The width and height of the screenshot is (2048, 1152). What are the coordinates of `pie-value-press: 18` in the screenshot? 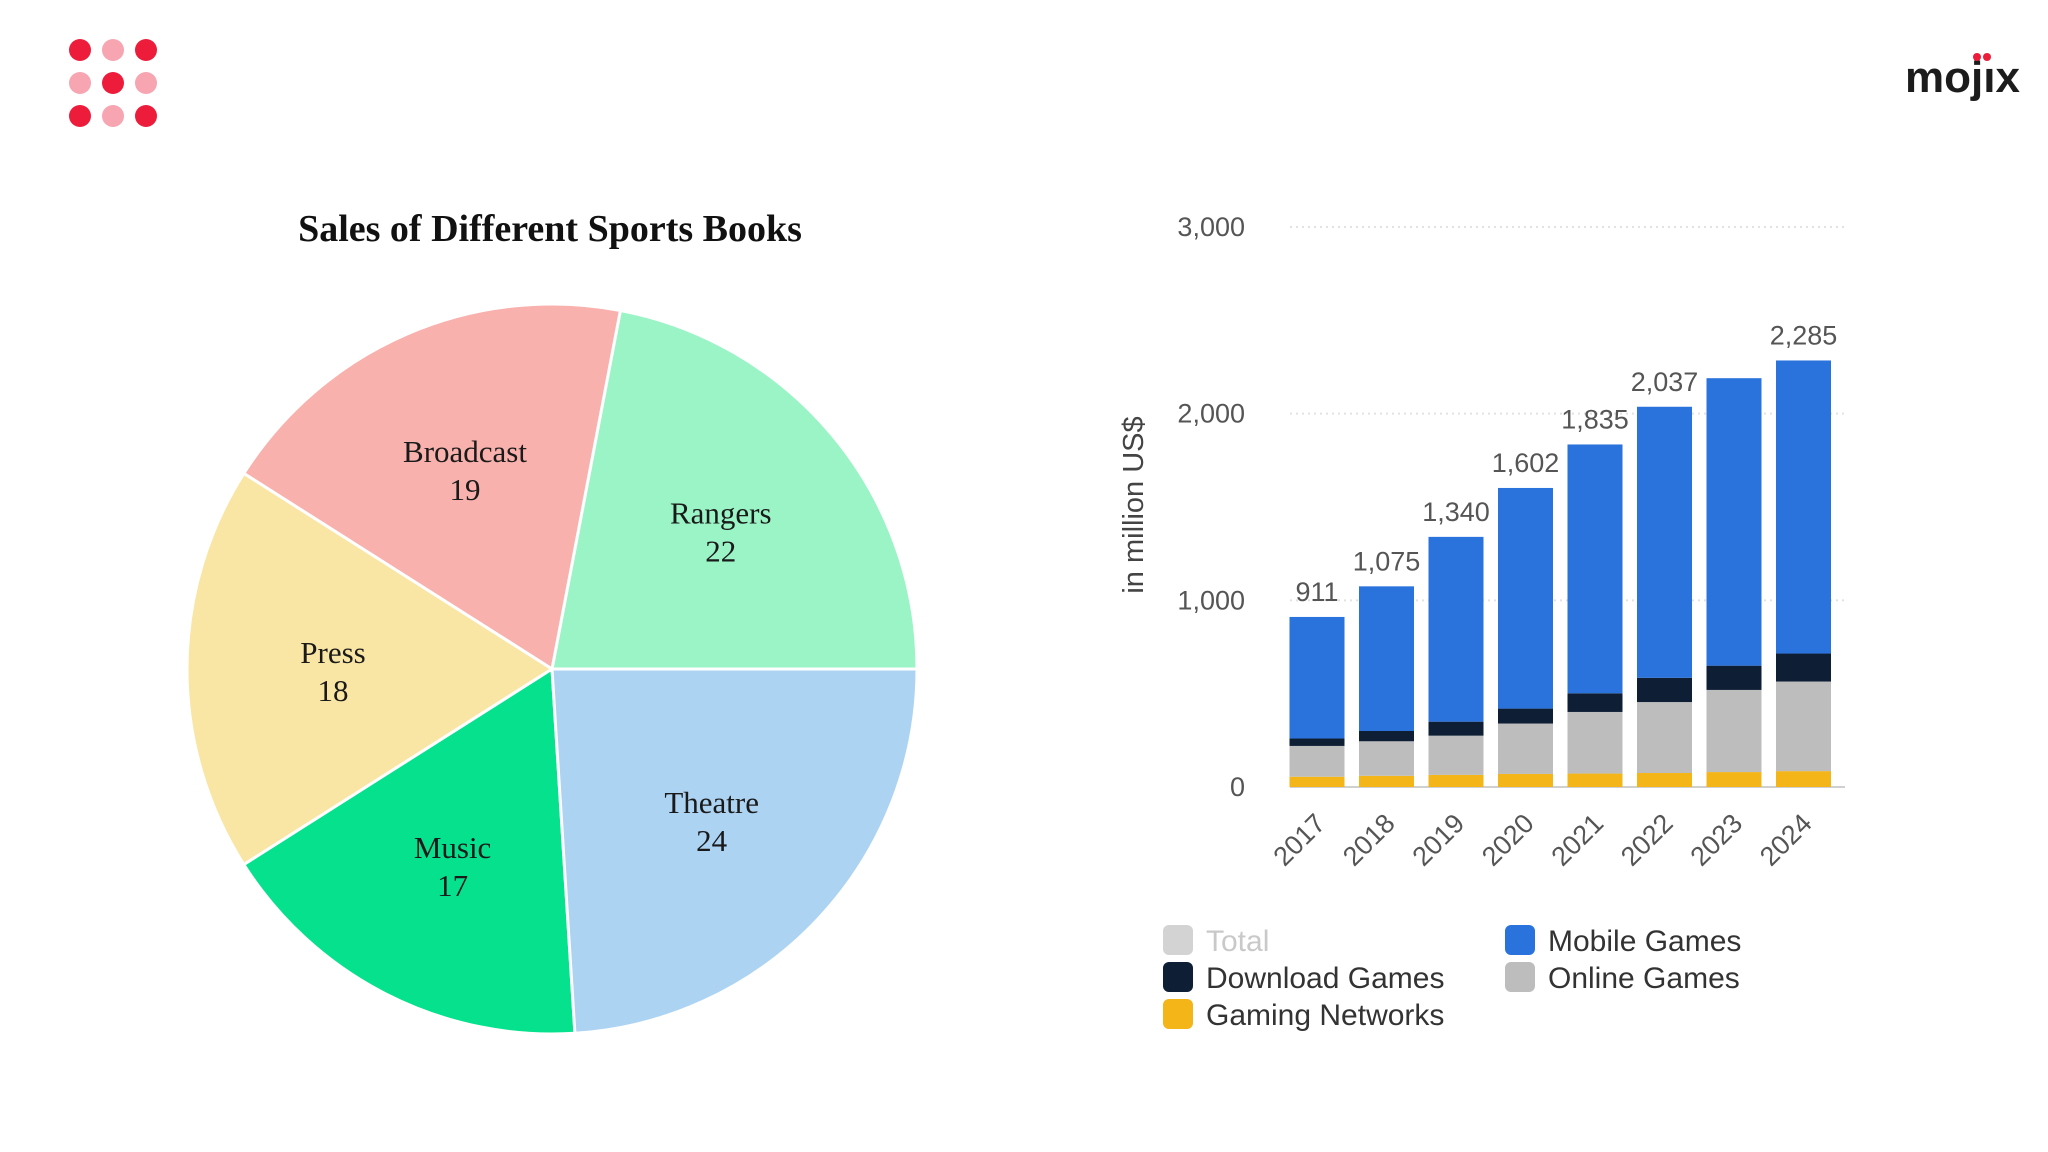 It's located at (333, 690).